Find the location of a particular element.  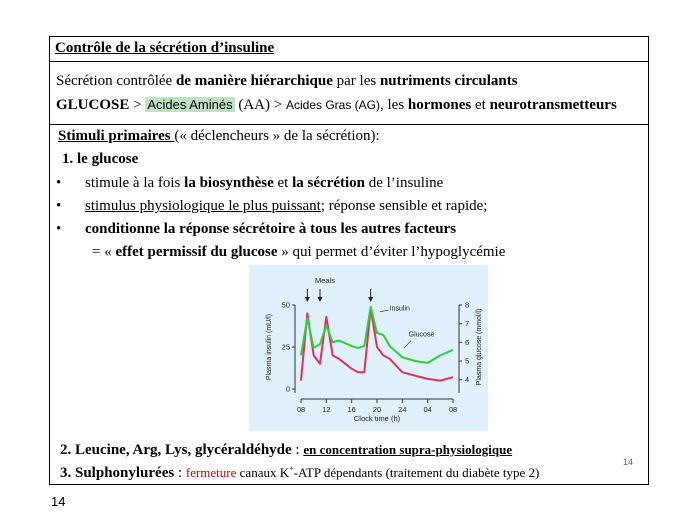

insulin-label-leader is located at coordinates (384, 311).